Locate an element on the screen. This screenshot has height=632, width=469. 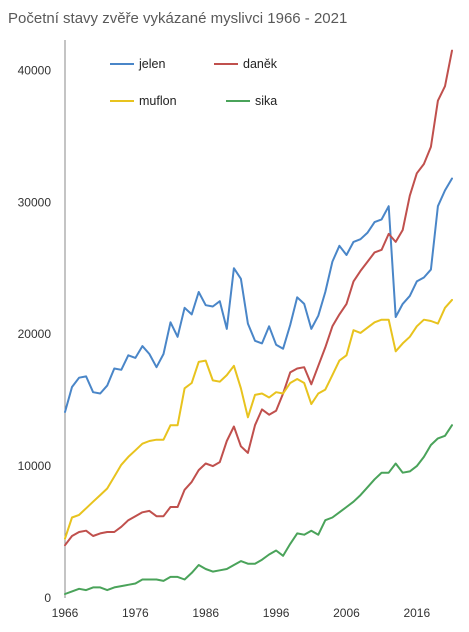
legend-label-daněk: daněk is located at coordinates (260, 64).